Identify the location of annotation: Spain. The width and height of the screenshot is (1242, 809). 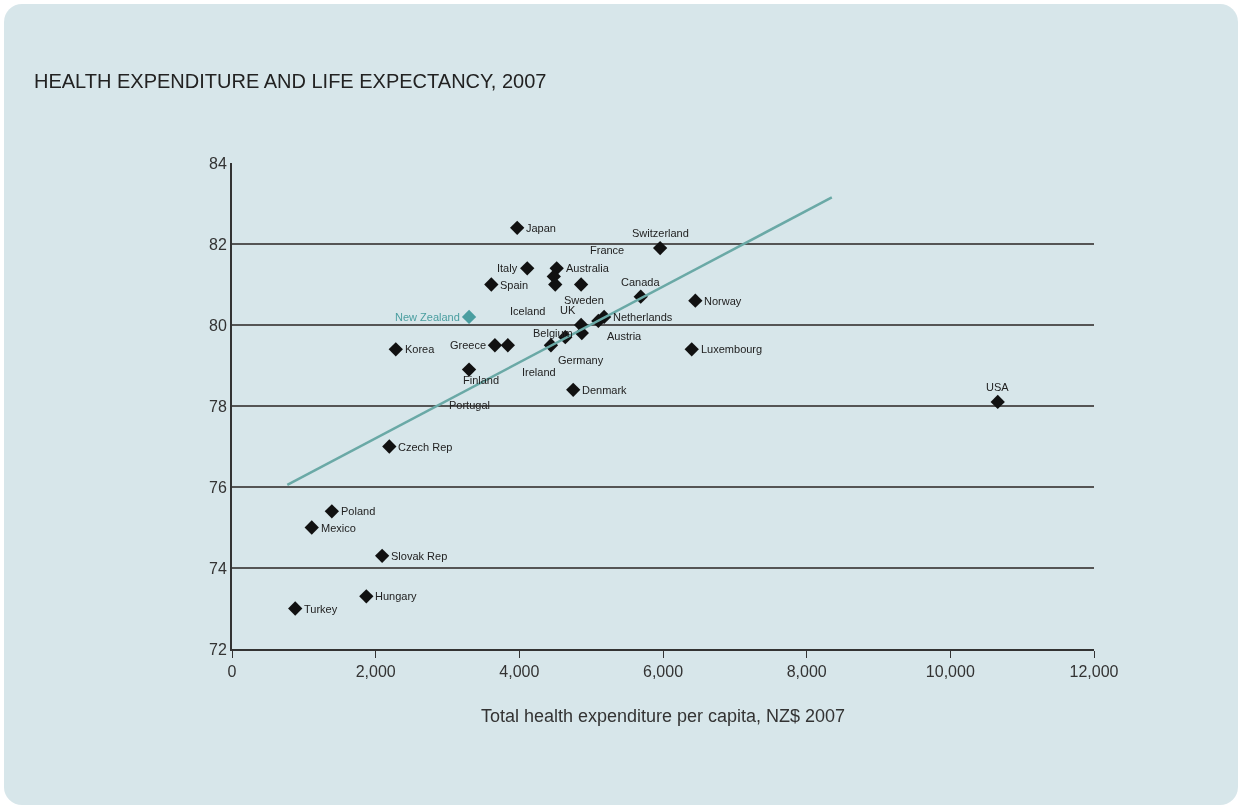
(514, 285).